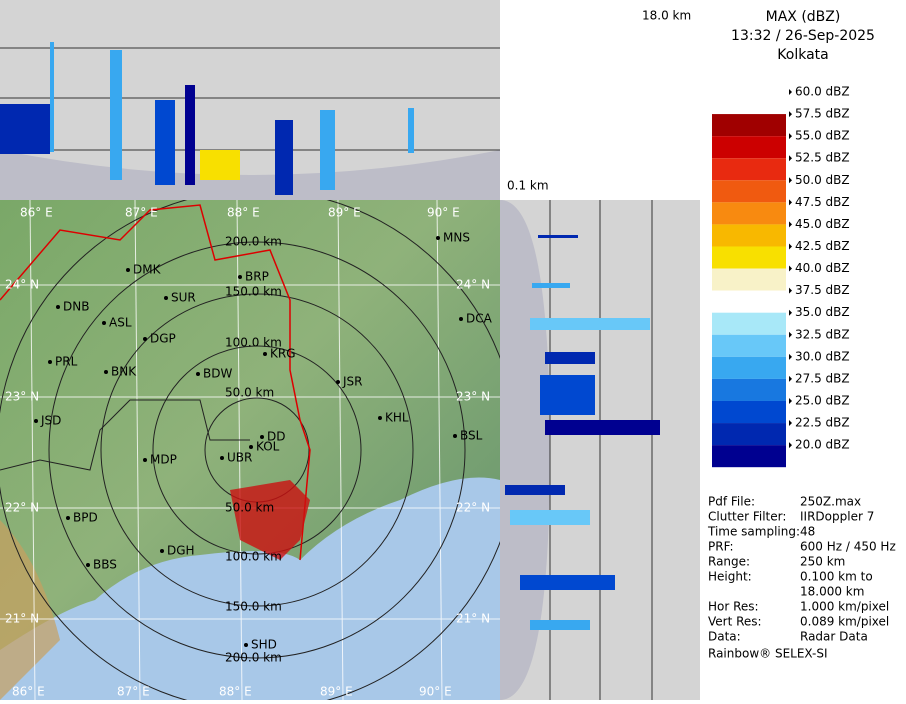 This screenshot has width=906, height=704. Describe the element at coordinates (397, 418) in the screenshot. I see `city-label: KHL` at that location.